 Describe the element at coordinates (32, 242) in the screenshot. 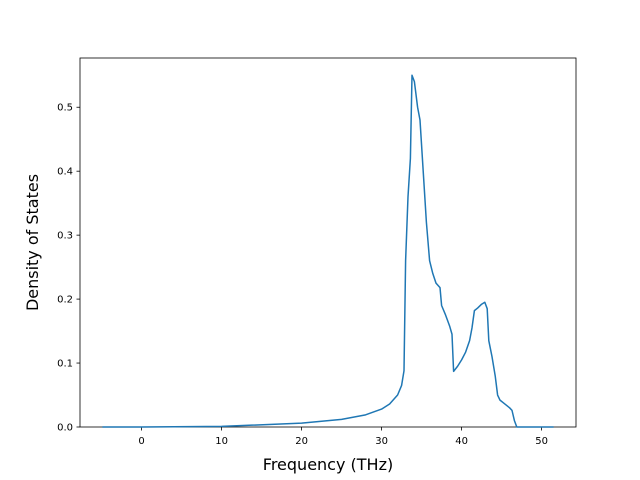

I see `y-axis-label: Density of States` at that location.